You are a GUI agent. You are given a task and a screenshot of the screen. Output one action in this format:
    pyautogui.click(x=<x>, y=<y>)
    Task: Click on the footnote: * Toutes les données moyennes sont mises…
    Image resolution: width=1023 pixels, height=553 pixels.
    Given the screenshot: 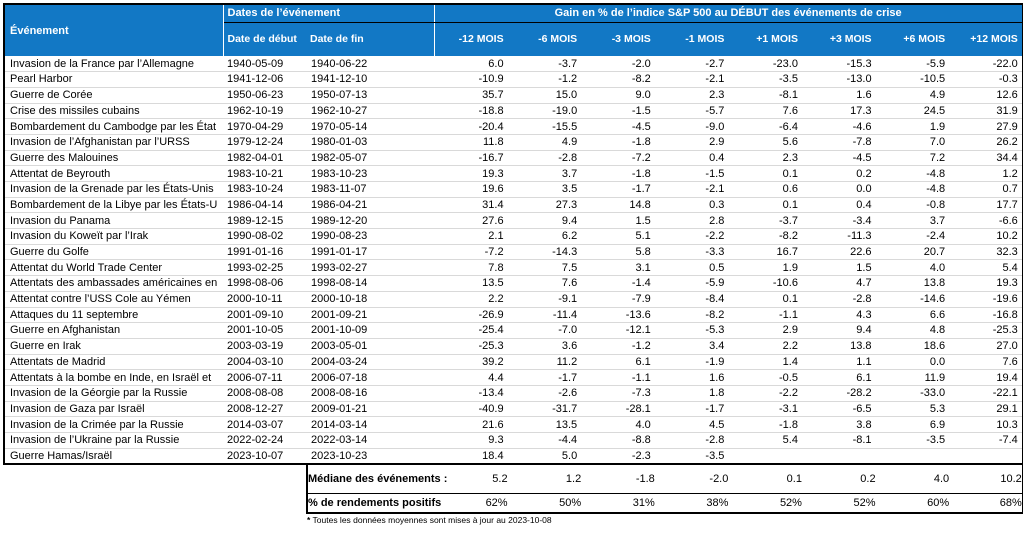 What is the action you would take?
    pyautogui.click(x=664, y=519)
    